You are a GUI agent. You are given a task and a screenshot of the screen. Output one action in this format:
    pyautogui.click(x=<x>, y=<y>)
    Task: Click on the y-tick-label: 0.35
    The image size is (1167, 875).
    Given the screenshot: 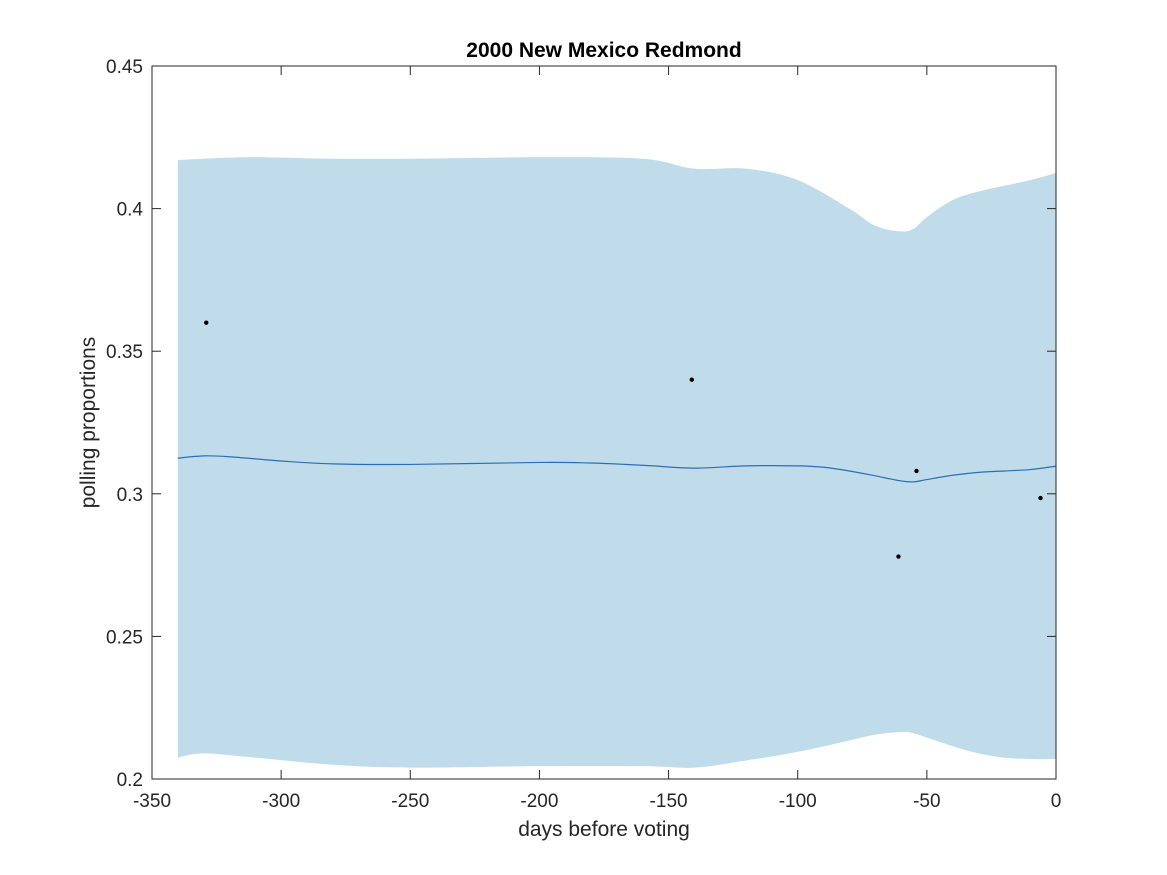 What is the action you would take?
    pyautogui.click(x=124, y=352)
    